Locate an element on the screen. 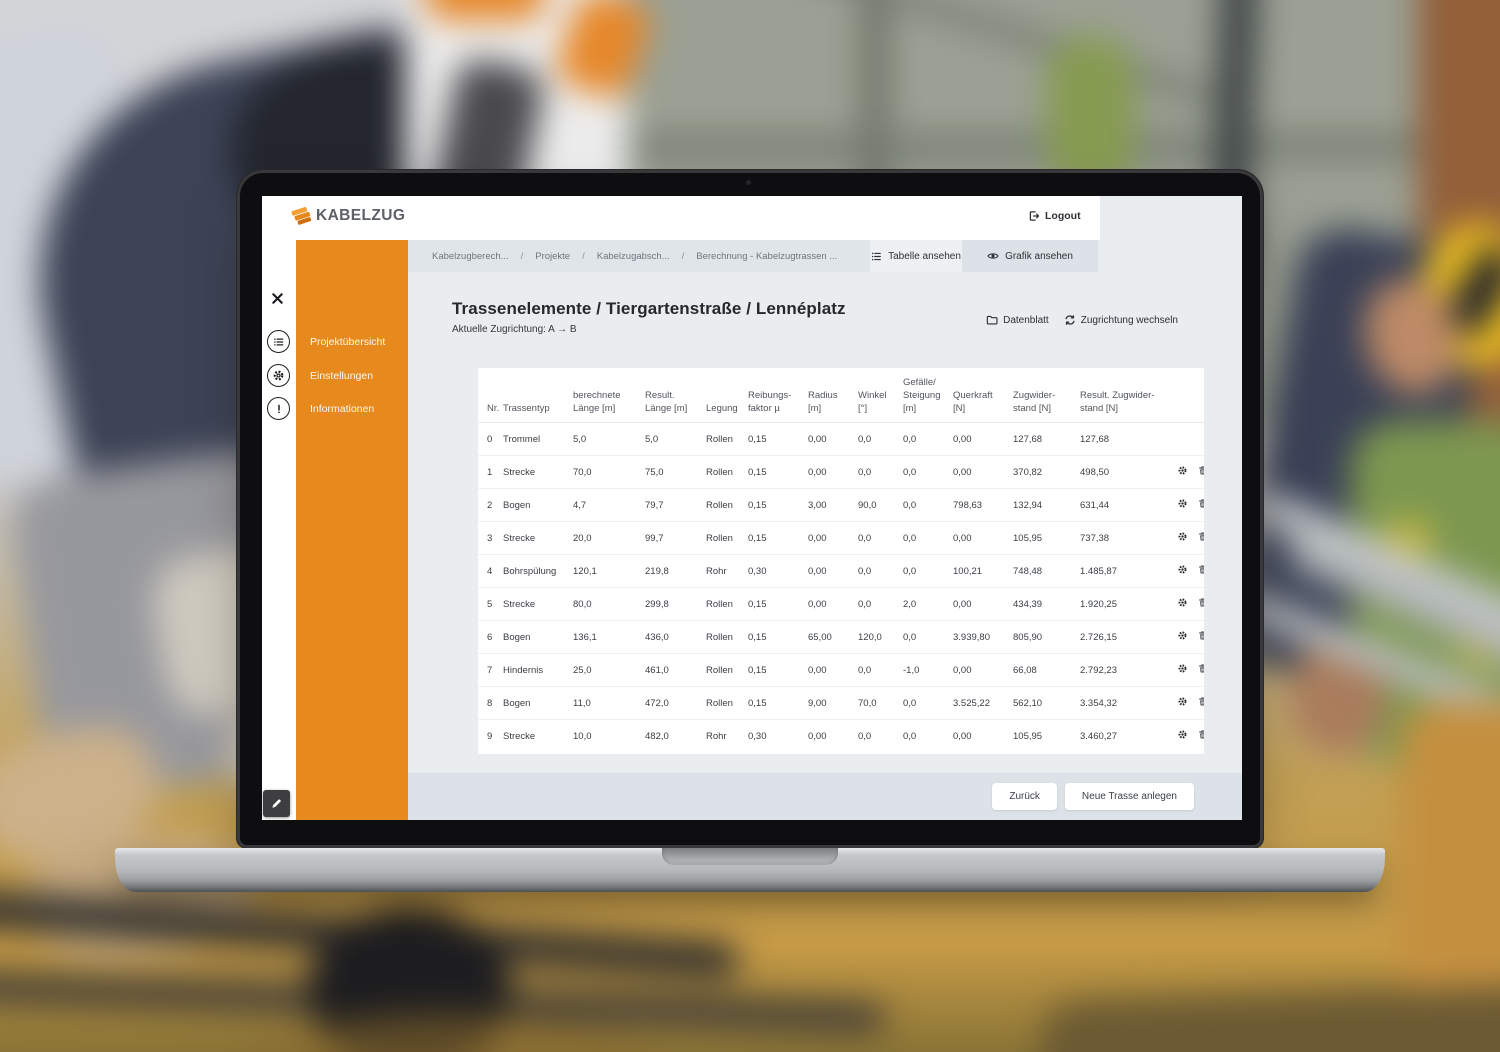 Image resolution: width=1500 pixels, height=1052 pixels. exclamation-icon is located at coordinates (278, 408).